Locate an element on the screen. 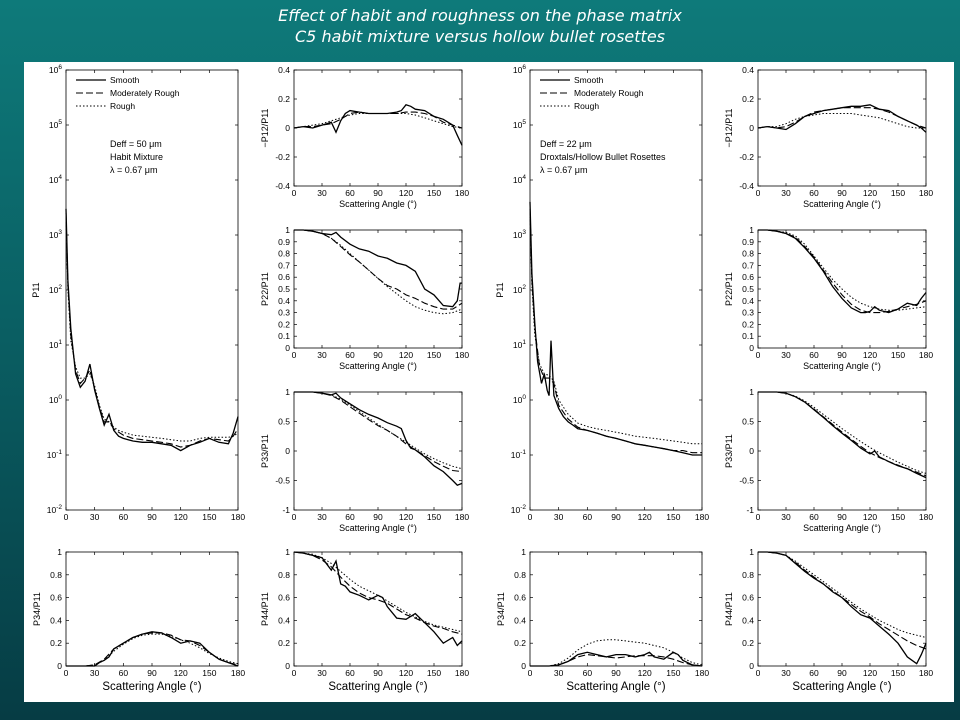 This screenshot has height=720, width=960. habit-mixture-p11-frame is located at coordinates (152, 290).